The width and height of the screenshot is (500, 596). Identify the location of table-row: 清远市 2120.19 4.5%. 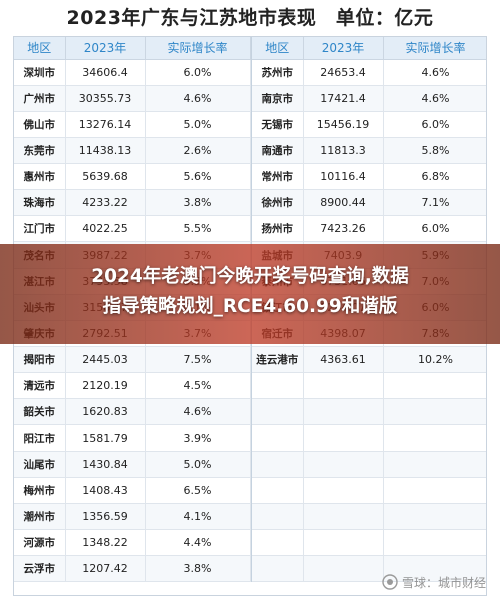
(250, 386).